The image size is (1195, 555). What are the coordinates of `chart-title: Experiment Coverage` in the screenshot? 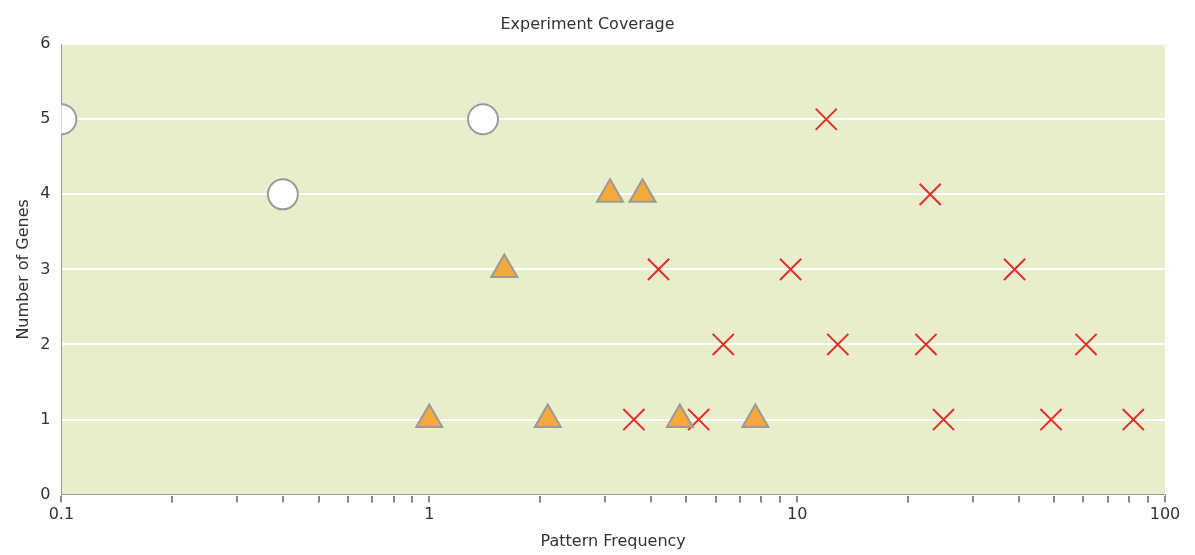 It's located at (587, 23).